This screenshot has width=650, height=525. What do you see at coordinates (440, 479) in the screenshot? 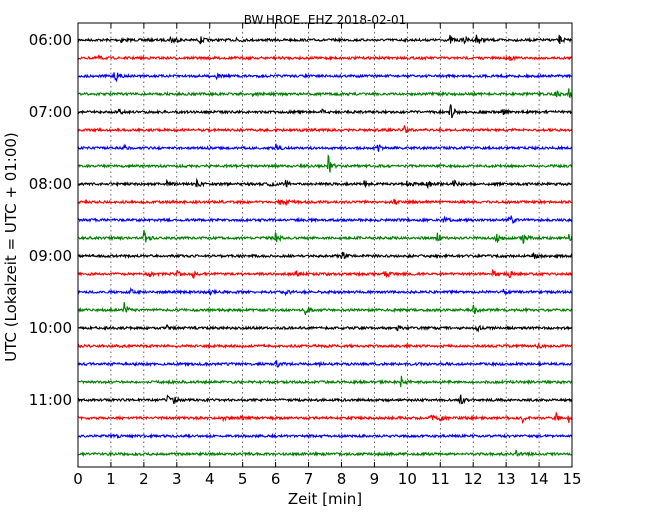
I see `x-tick-label: 11` at bounding box center [440, 479].